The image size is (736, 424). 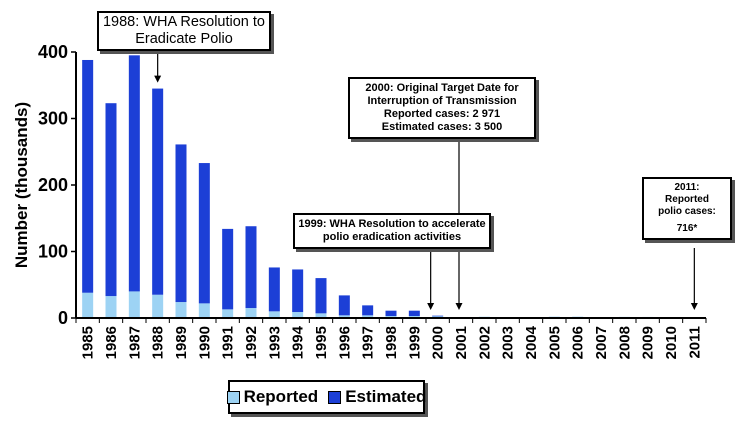 I want to click on bar-estimated-2000, so click(x=438, y=316).